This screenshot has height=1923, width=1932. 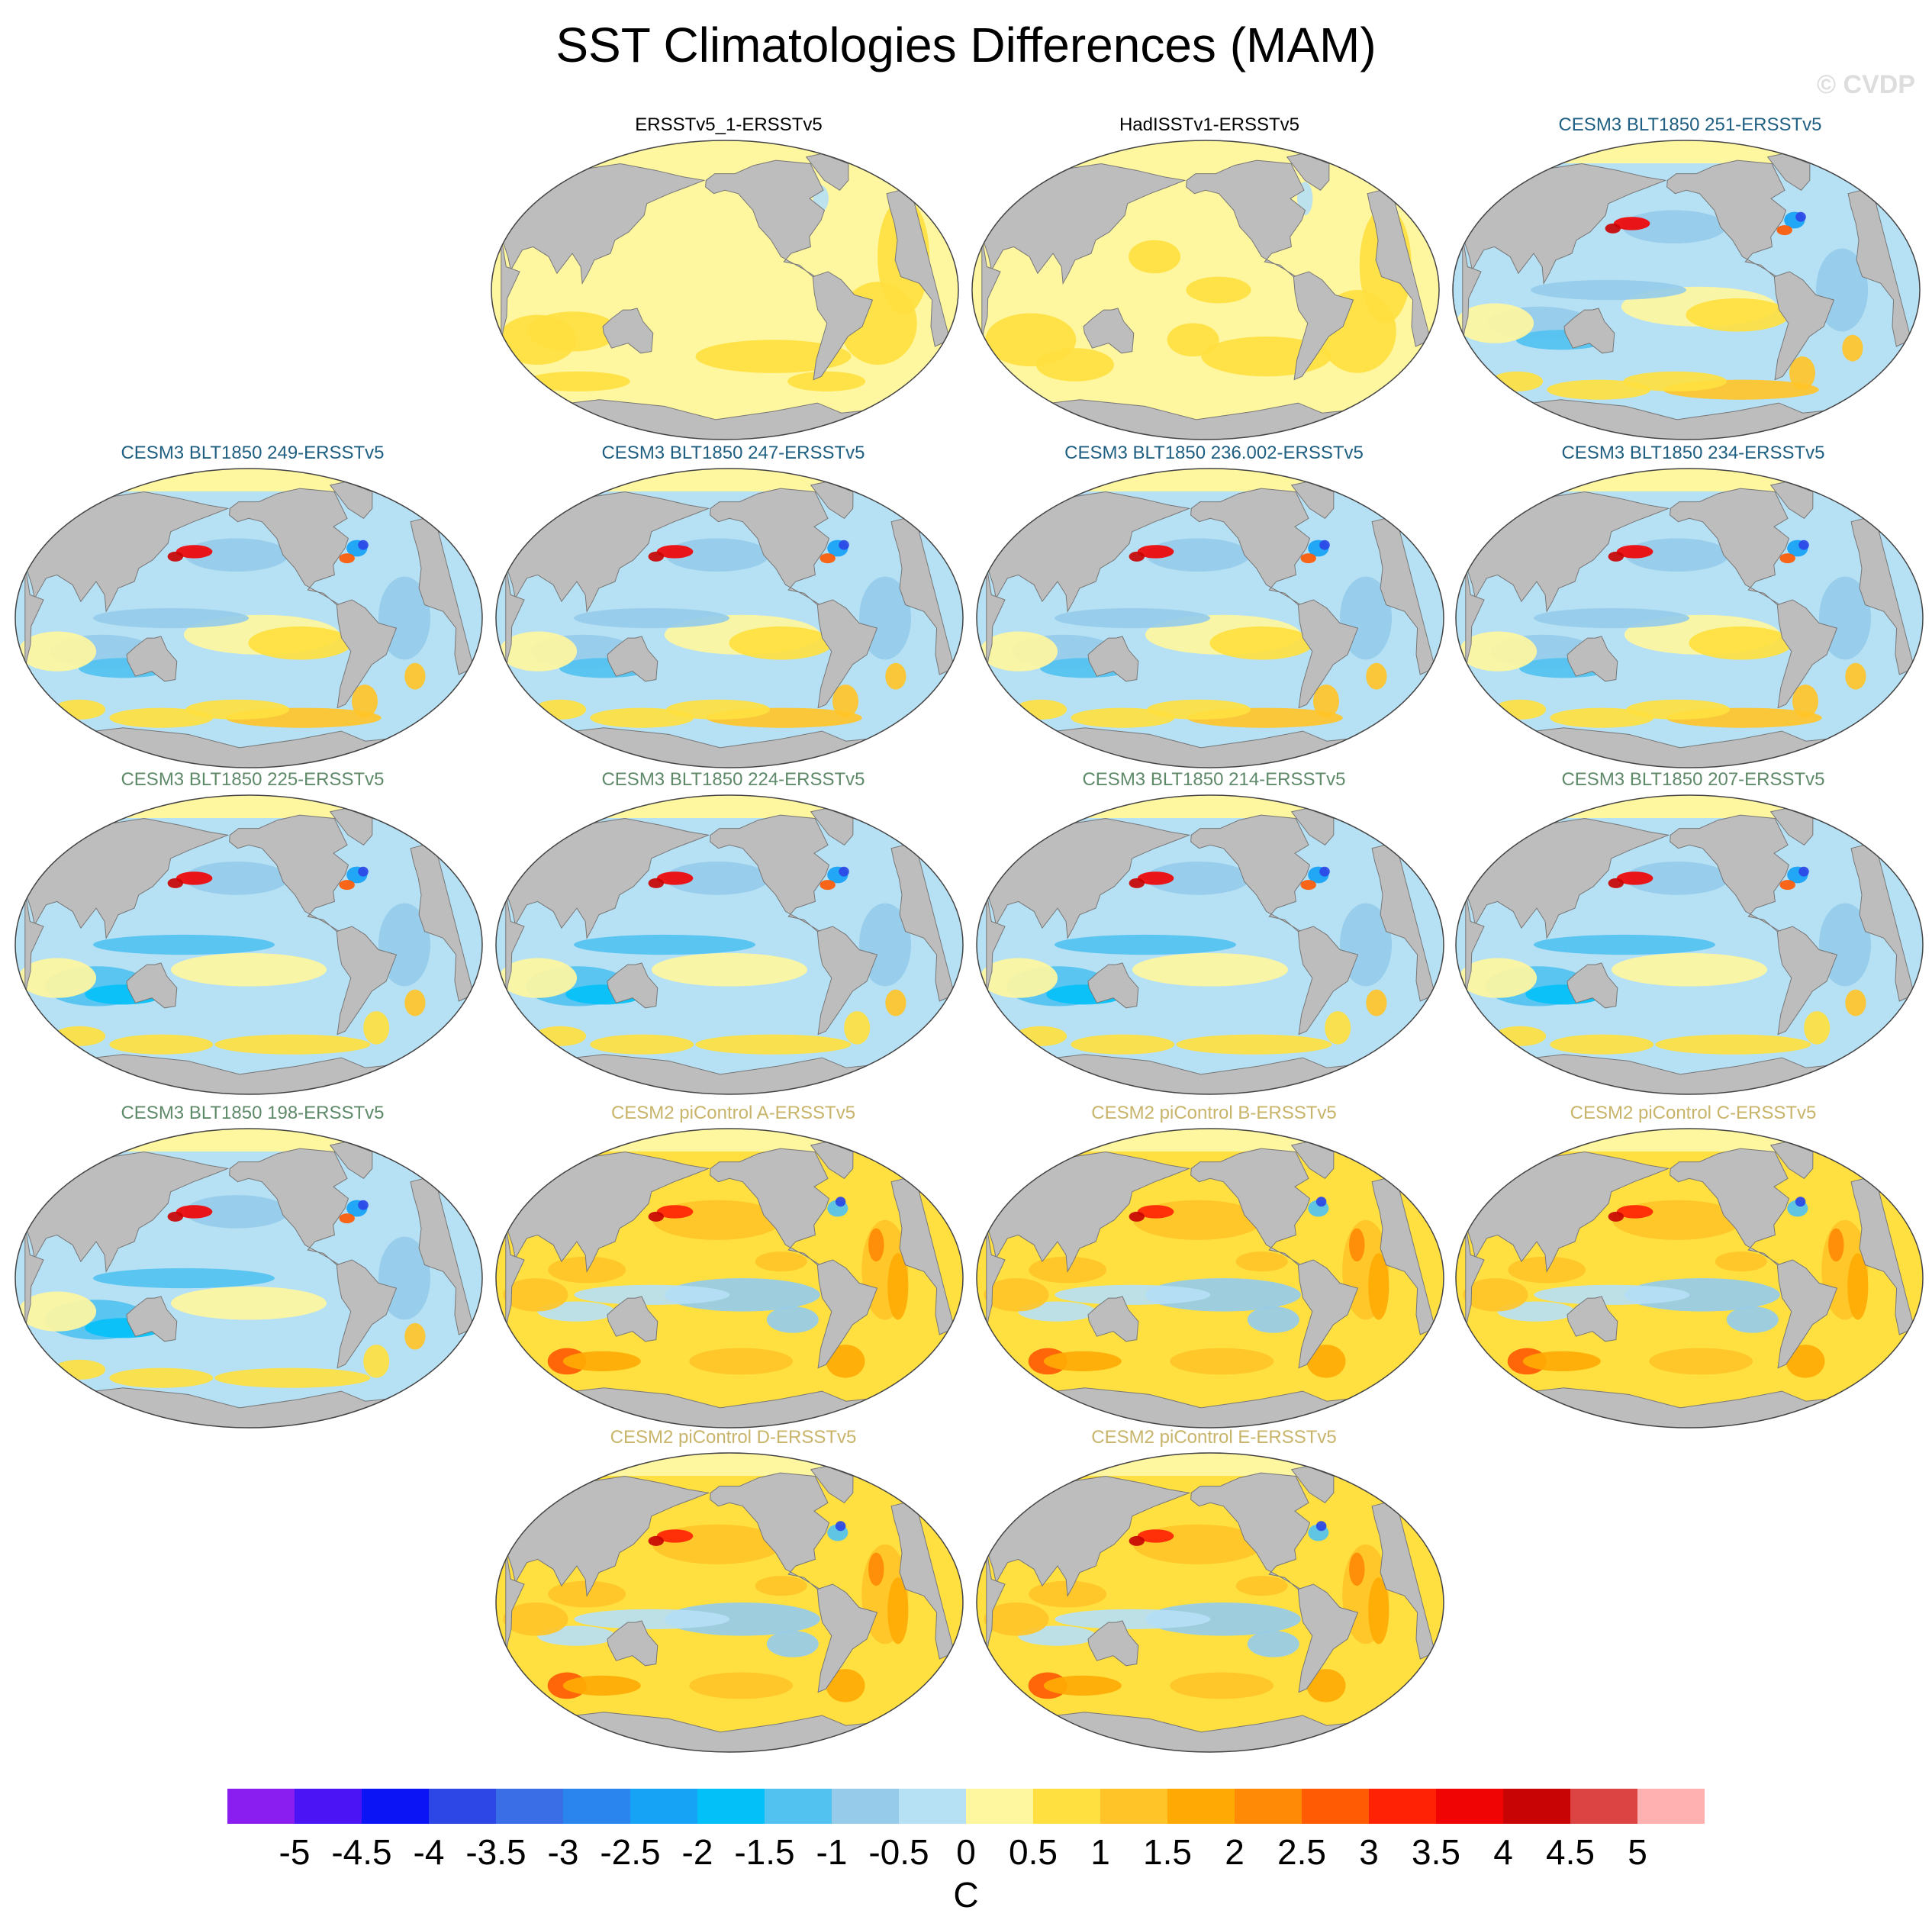 What do you see at coordinates (429, 1852) in the screenshot?
I see `colorbar-tick-label: -4` at bounding box center [429, 1852].